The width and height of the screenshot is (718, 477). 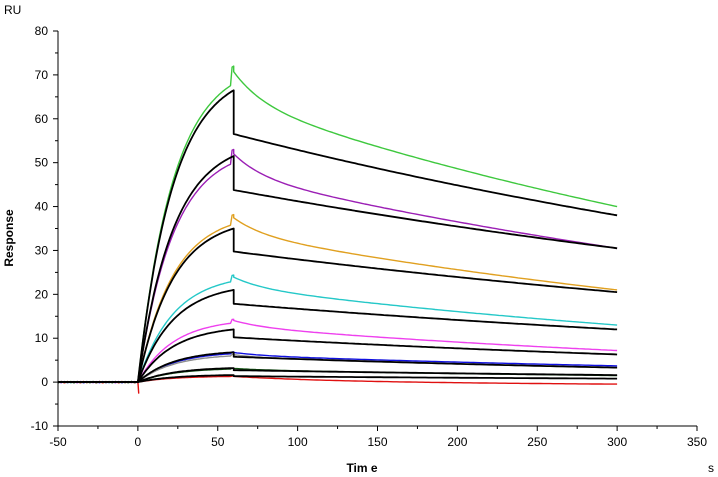 I want to click on x-tick-label: -50, so click(x=58, y=442).